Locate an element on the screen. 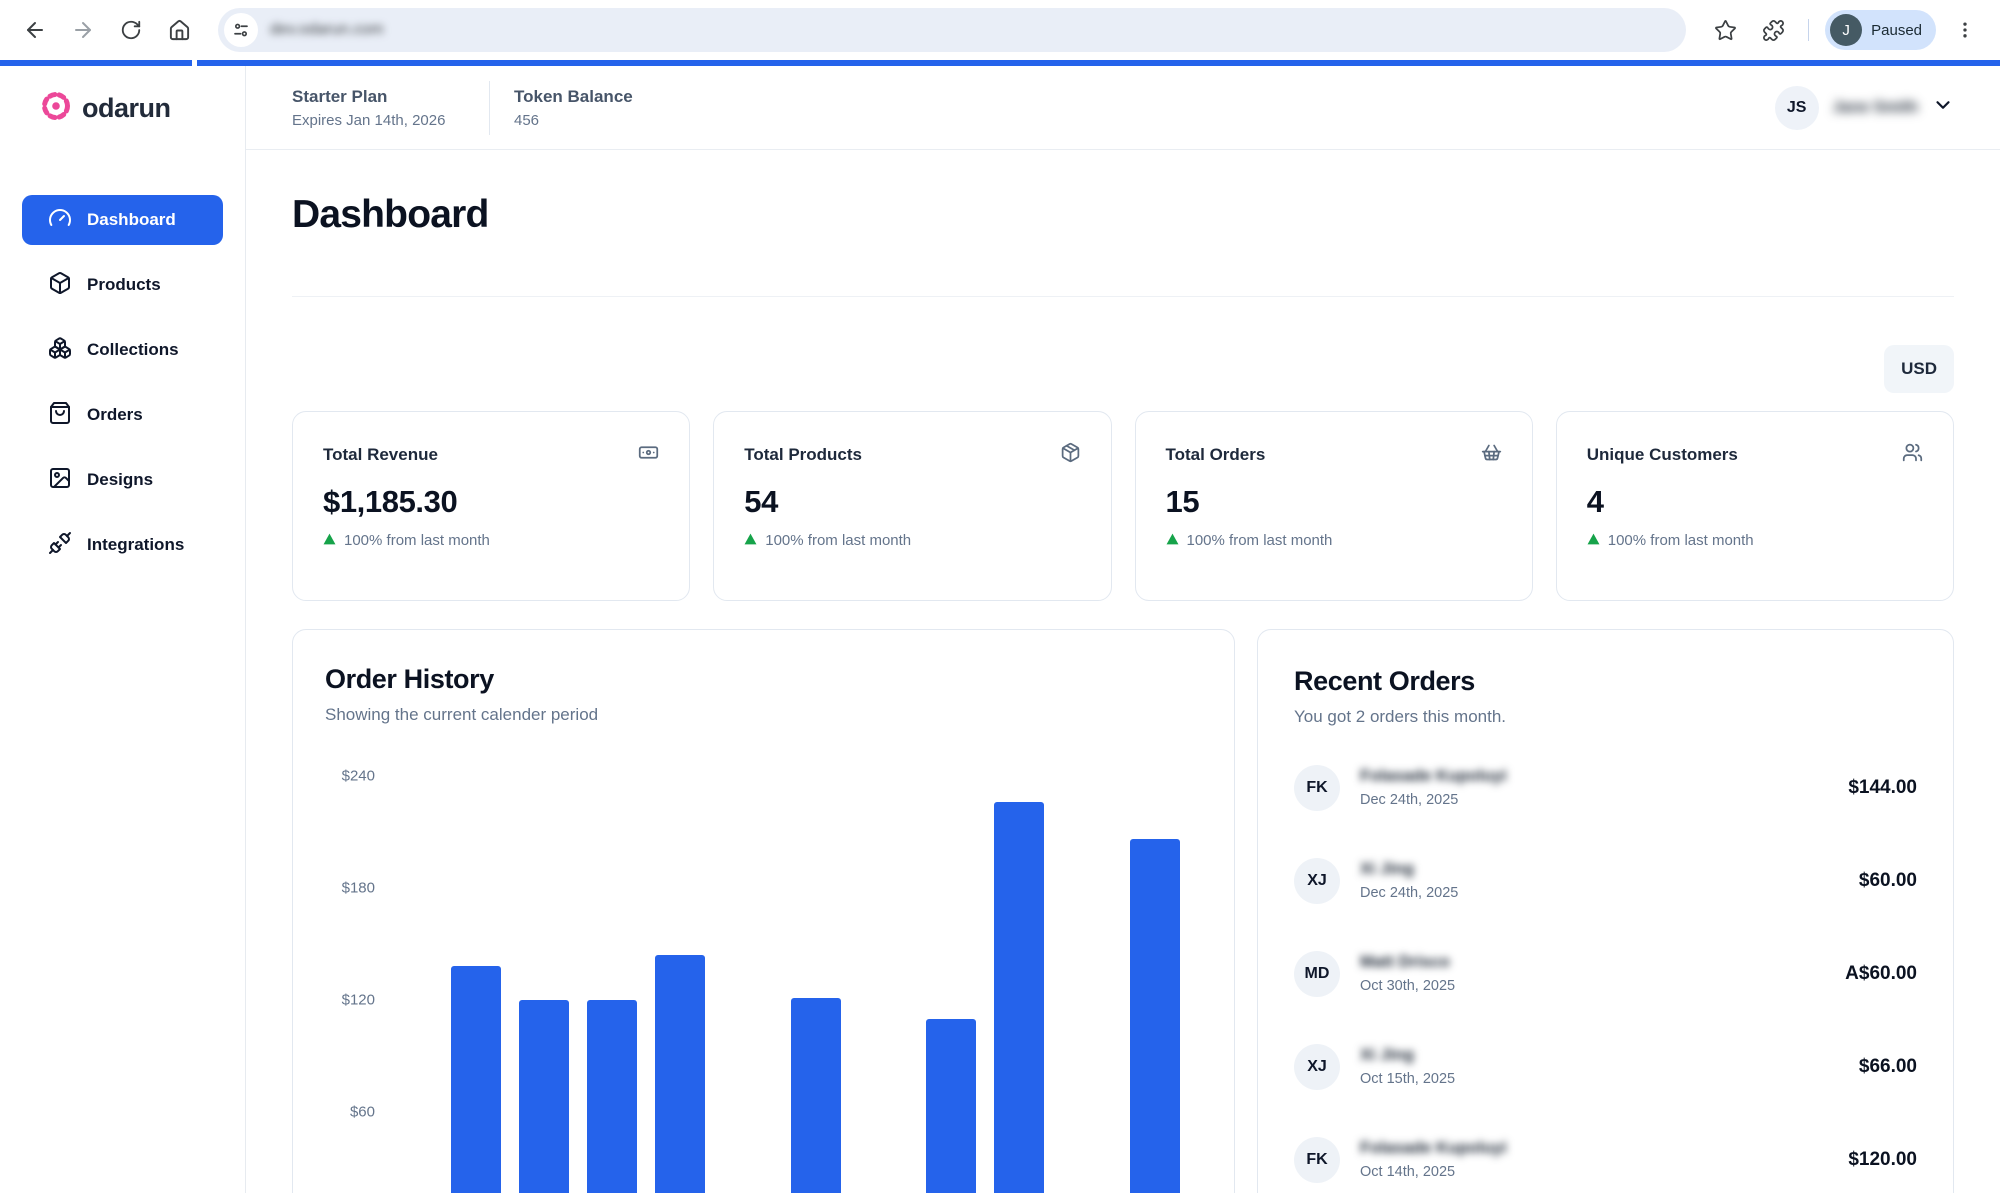 This screenshot has height=1193, width=2000. stat-card-total-products: Total Products 54 100% from last month is located at coordinates (912, 506).